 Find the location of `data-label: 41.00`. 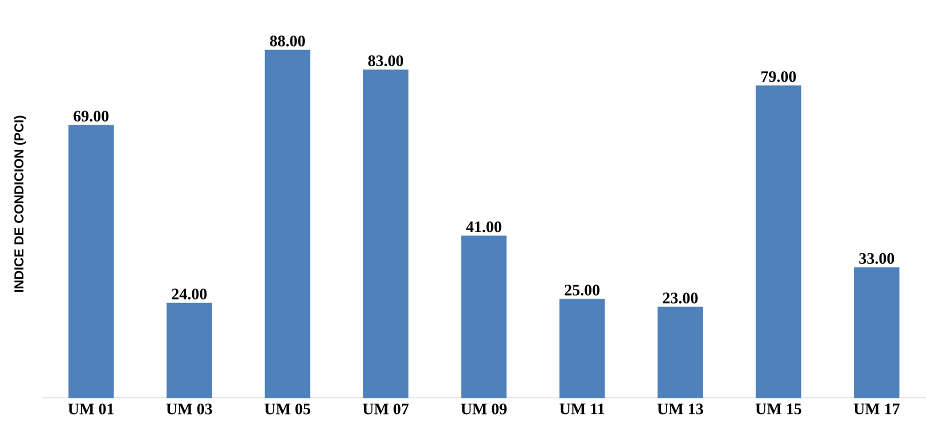

data-label: 41.00 is located at coordinates (484, 226).